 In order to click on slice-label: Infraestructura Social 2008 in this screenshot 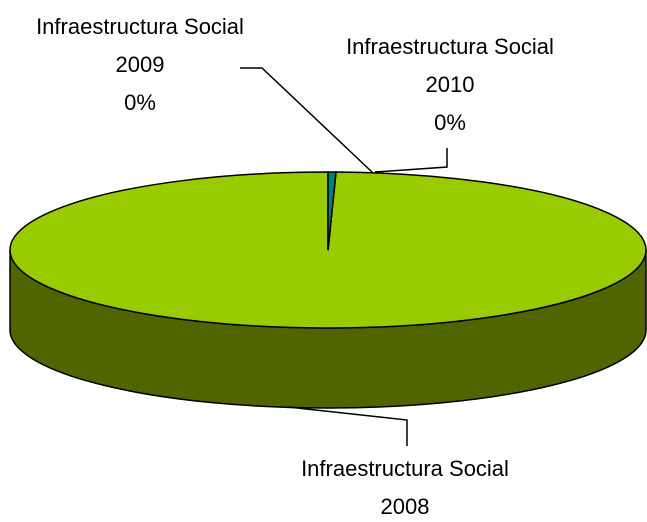, I will do `click(405, 486)`.